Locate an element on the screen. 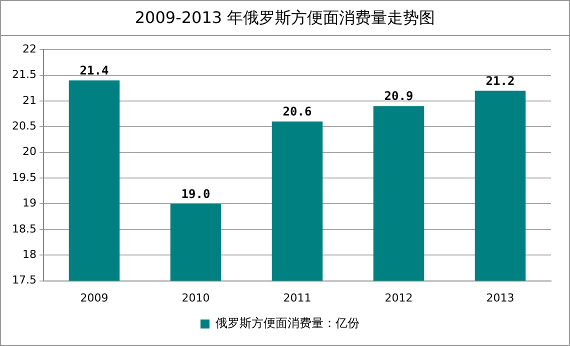  text: 21.4 is located at coordinates (94, 71).